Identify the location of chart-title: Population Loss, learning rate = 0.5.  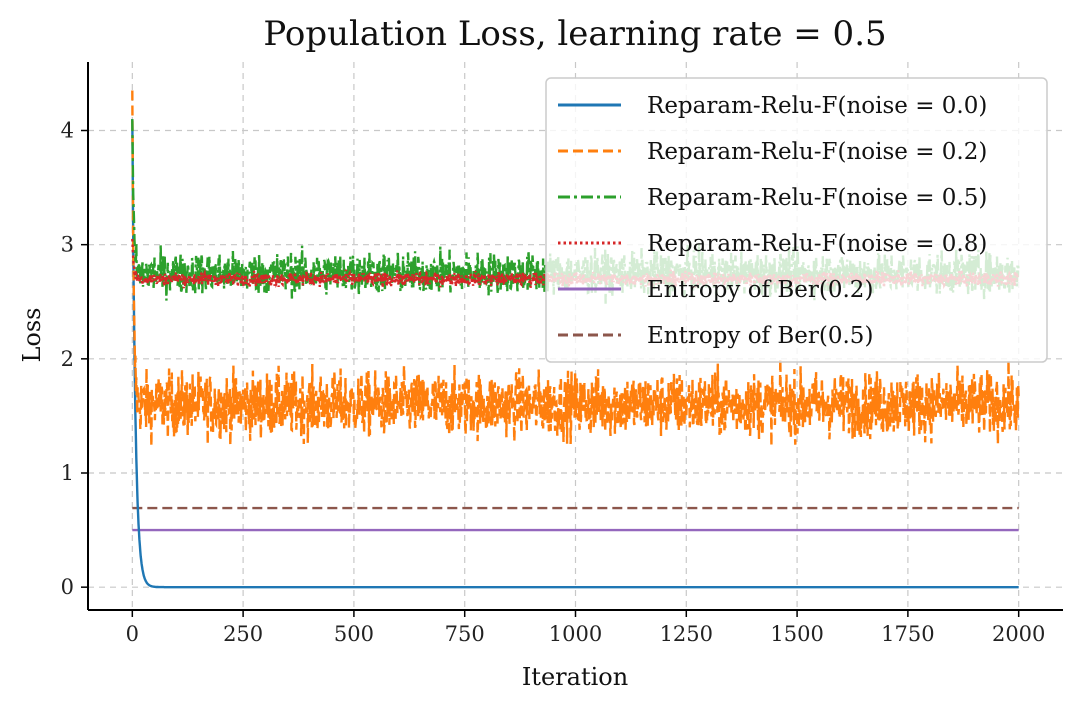
(574, 34).